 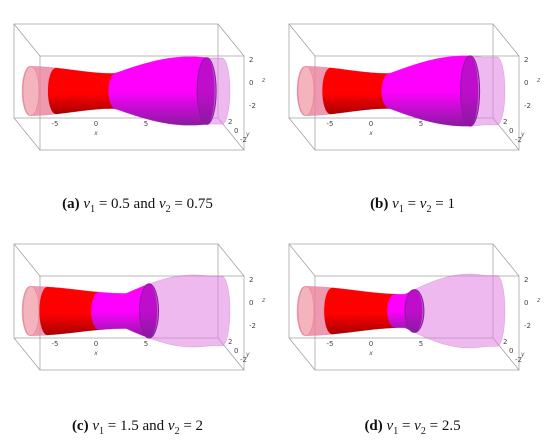 What do you see at coordinates (199, 204) in the screenshot?
I see `v2-value: 0.75` at bounding box center [199, 204].